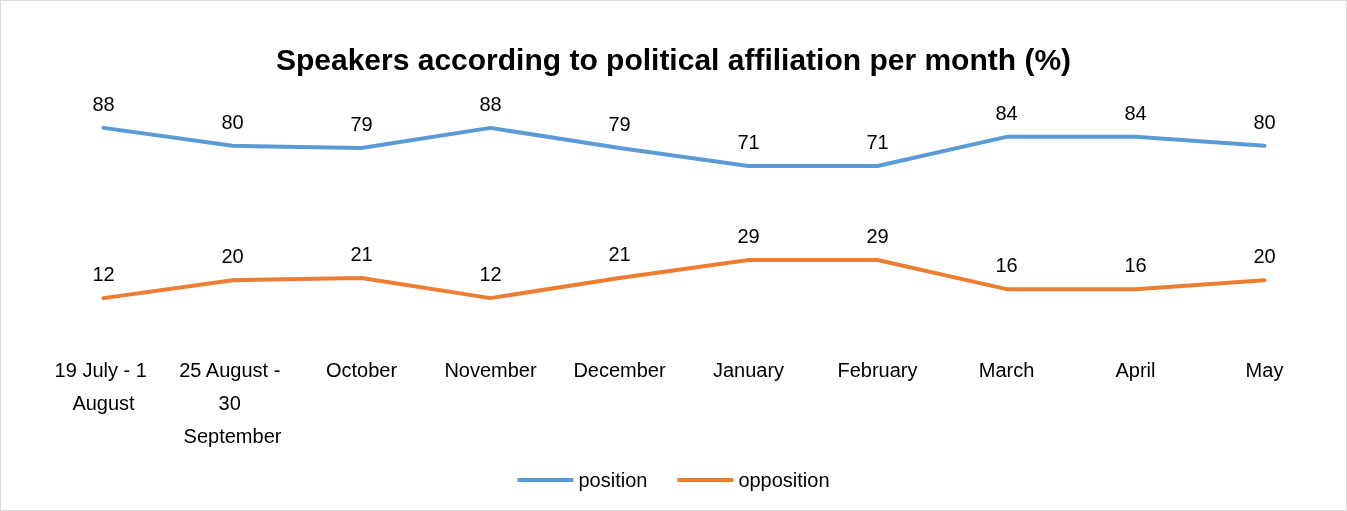 The image size is (1347, 511). I want to click on x-tick-label: 25 August - 30 September, so click(232, 402).